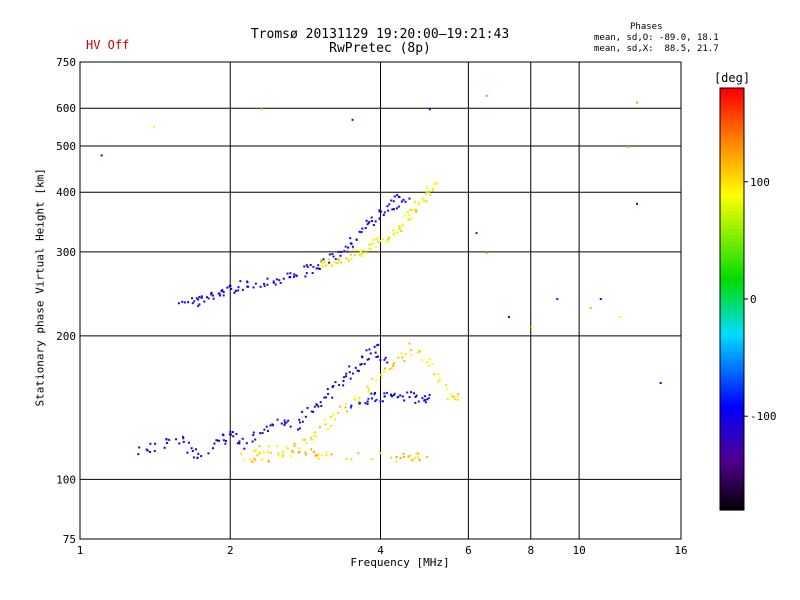  What do you see at coordinates (66, 108) in the screenshot?
I see `y-tick-label: 600` at bounding box center [66, 108].